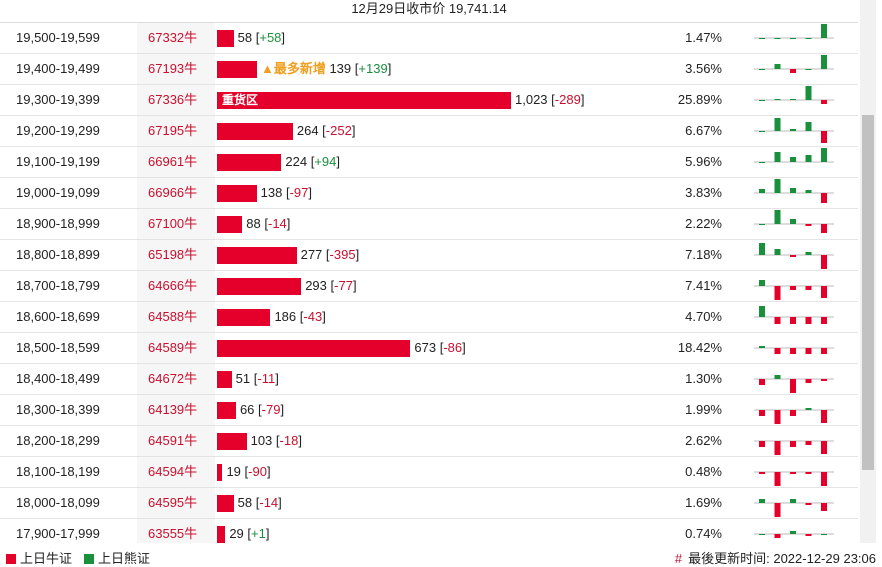 The width and height of the screenshot is (882, 567). Describe the element at coordinates (703, 37) in the screenshot. I see `percent: 1.47%` at that location.